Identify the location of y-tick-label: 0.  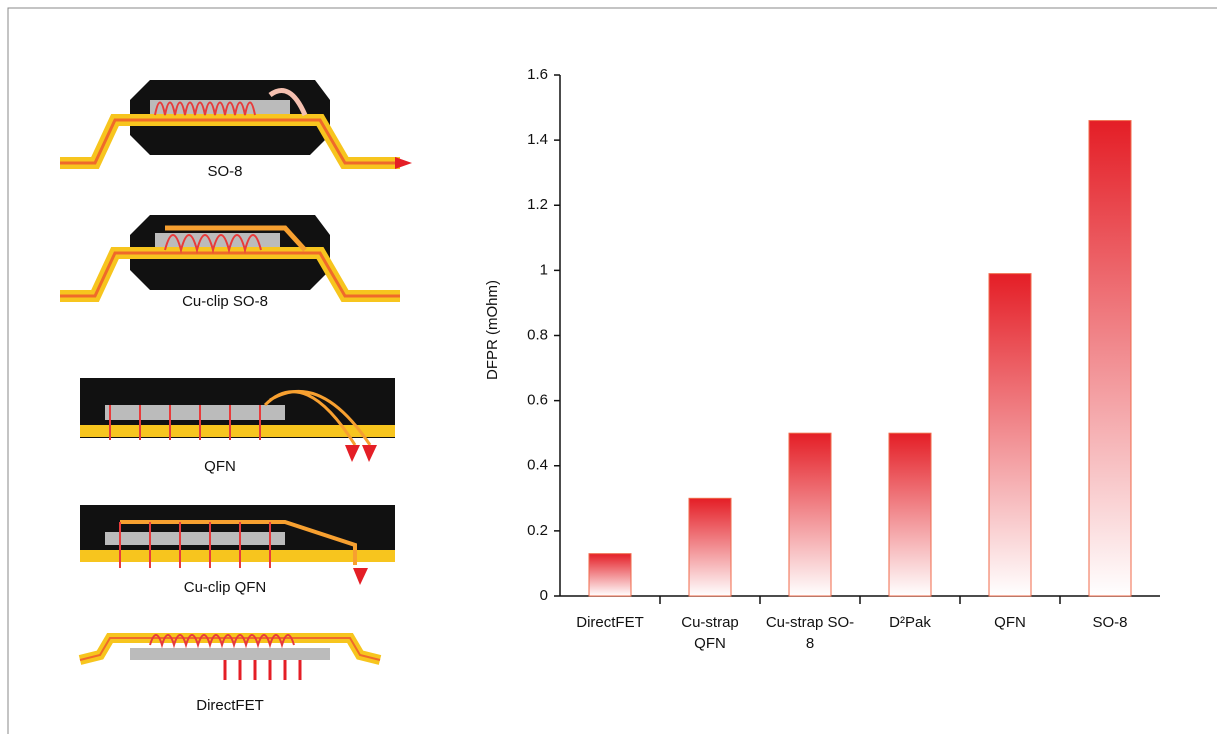
(544, 595).